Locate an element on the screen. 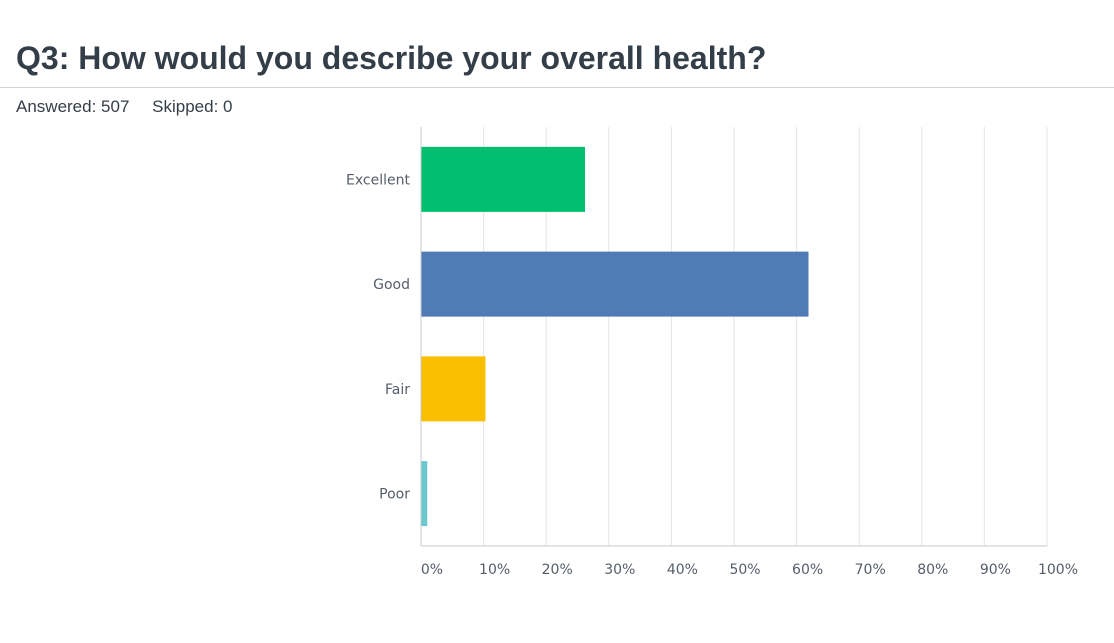 The width and height of the screenshot is (1114, 643). category-label: Poor is located at coordinates (394, 495).